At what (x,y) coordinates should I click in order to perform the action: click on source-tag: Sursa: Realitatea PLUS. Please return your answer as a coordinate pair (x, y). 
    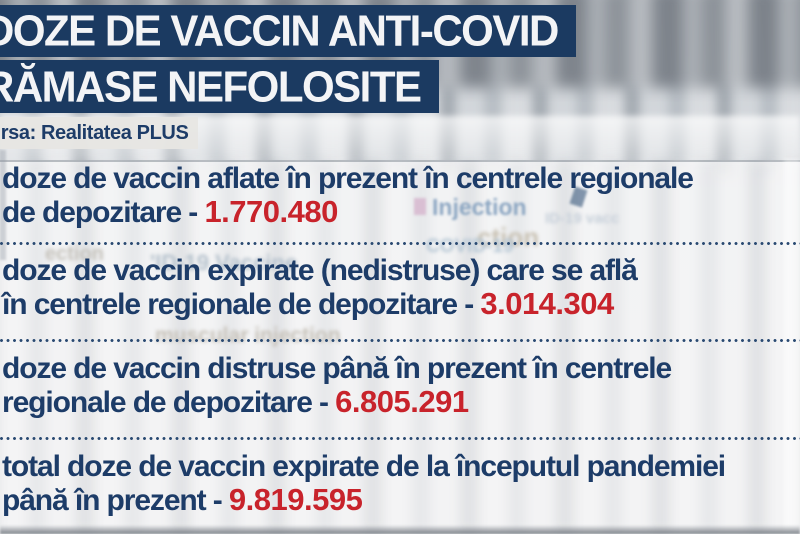
    Looking at the image, I should click on (99, 133).